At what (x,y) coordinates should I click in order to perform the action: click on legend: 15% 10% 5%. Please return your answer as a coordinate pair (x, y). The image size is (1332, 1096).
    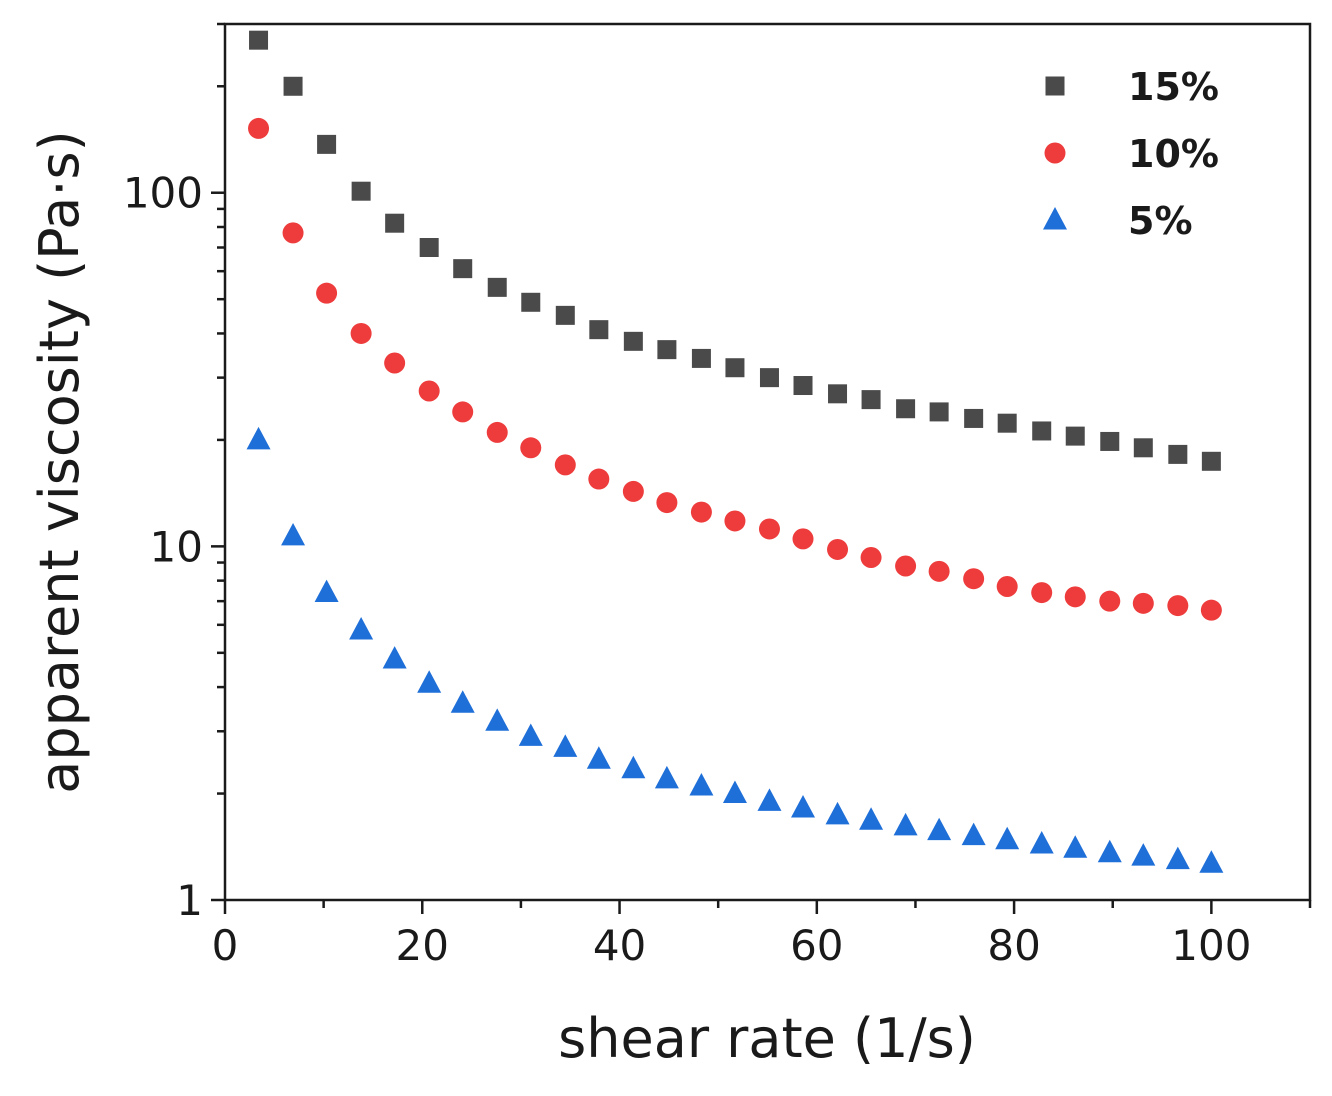
    Looking at the image, I should click on (1131, 154).